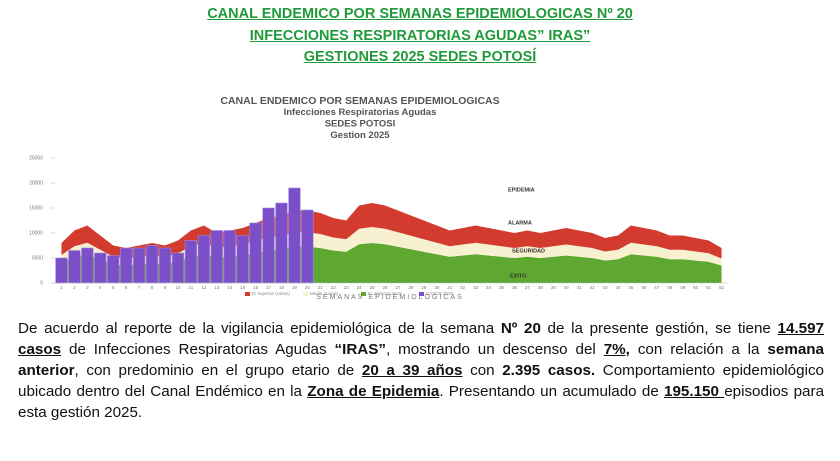 This screenshot has width=840, height=461. Describe the element at coordinates (567, 287) in the screenshot. I see `x-tick-label: 40` at that location.